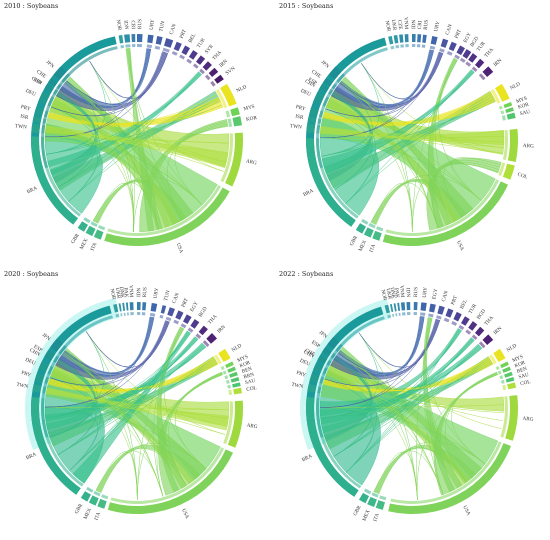  I want to click on sector-label: MYS, so click(249, 108).